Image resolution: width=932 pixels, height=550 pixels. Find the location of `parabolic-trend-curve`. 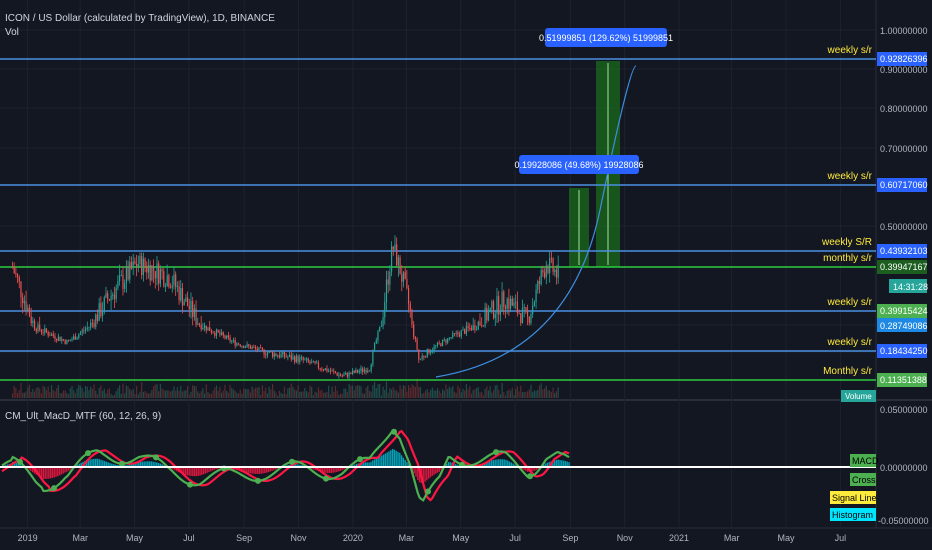

parabolic-trend-curve is located at coordinates (536, 221).